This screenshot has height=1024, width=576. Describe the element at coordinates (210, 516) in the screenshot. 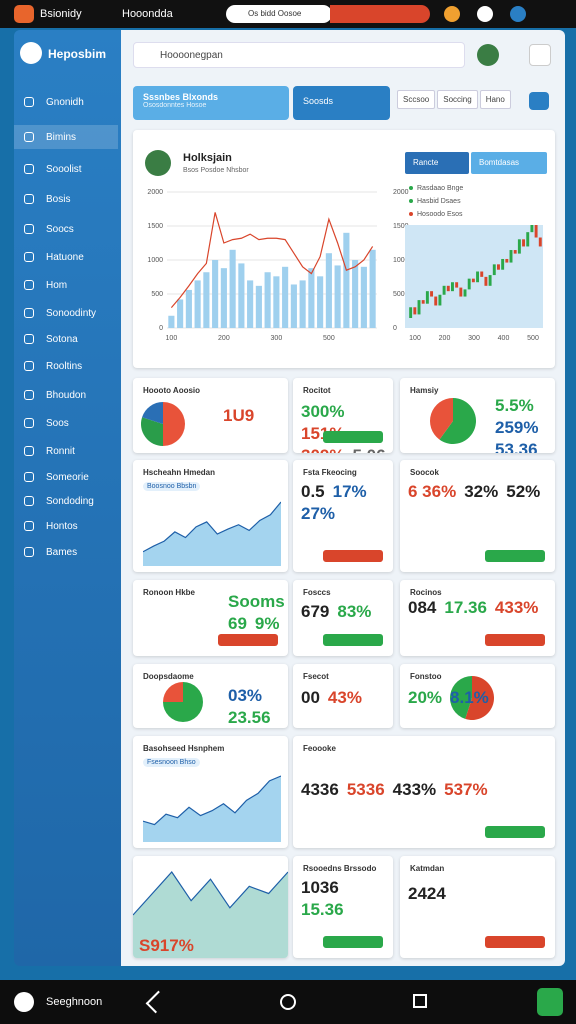

I see `stat-card: Hscheahn Hmedan Boosnoo Bbsbn` at that location.